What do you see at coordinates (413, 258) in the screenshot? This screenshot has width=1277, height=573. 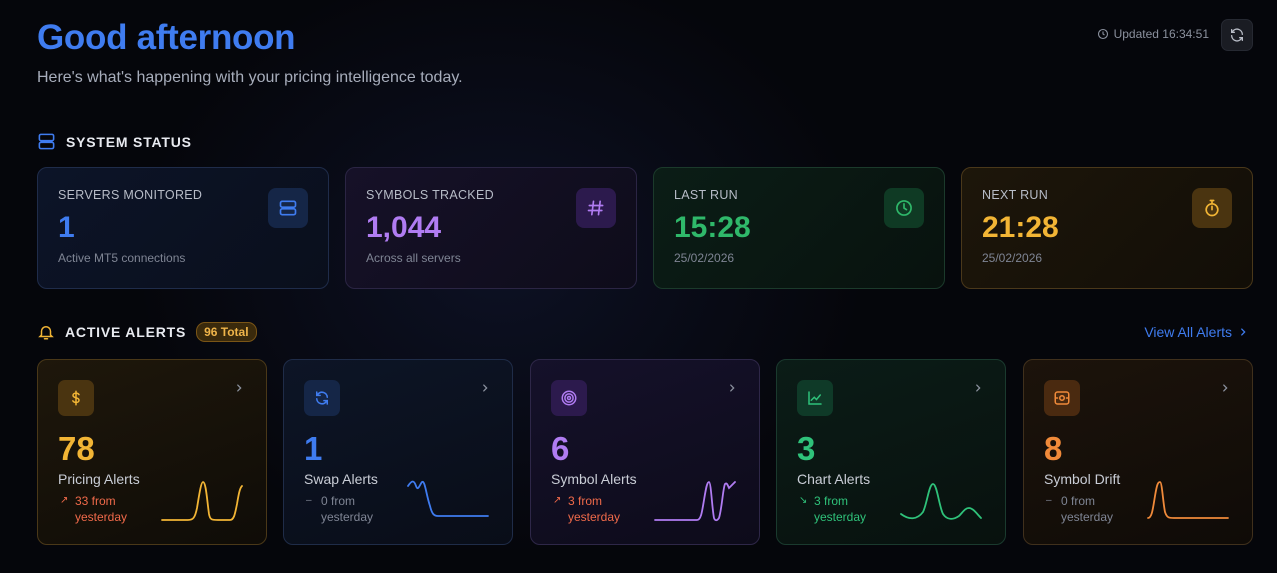 I see `stat-sub: Across all servers` at bounding box center [413, 258].